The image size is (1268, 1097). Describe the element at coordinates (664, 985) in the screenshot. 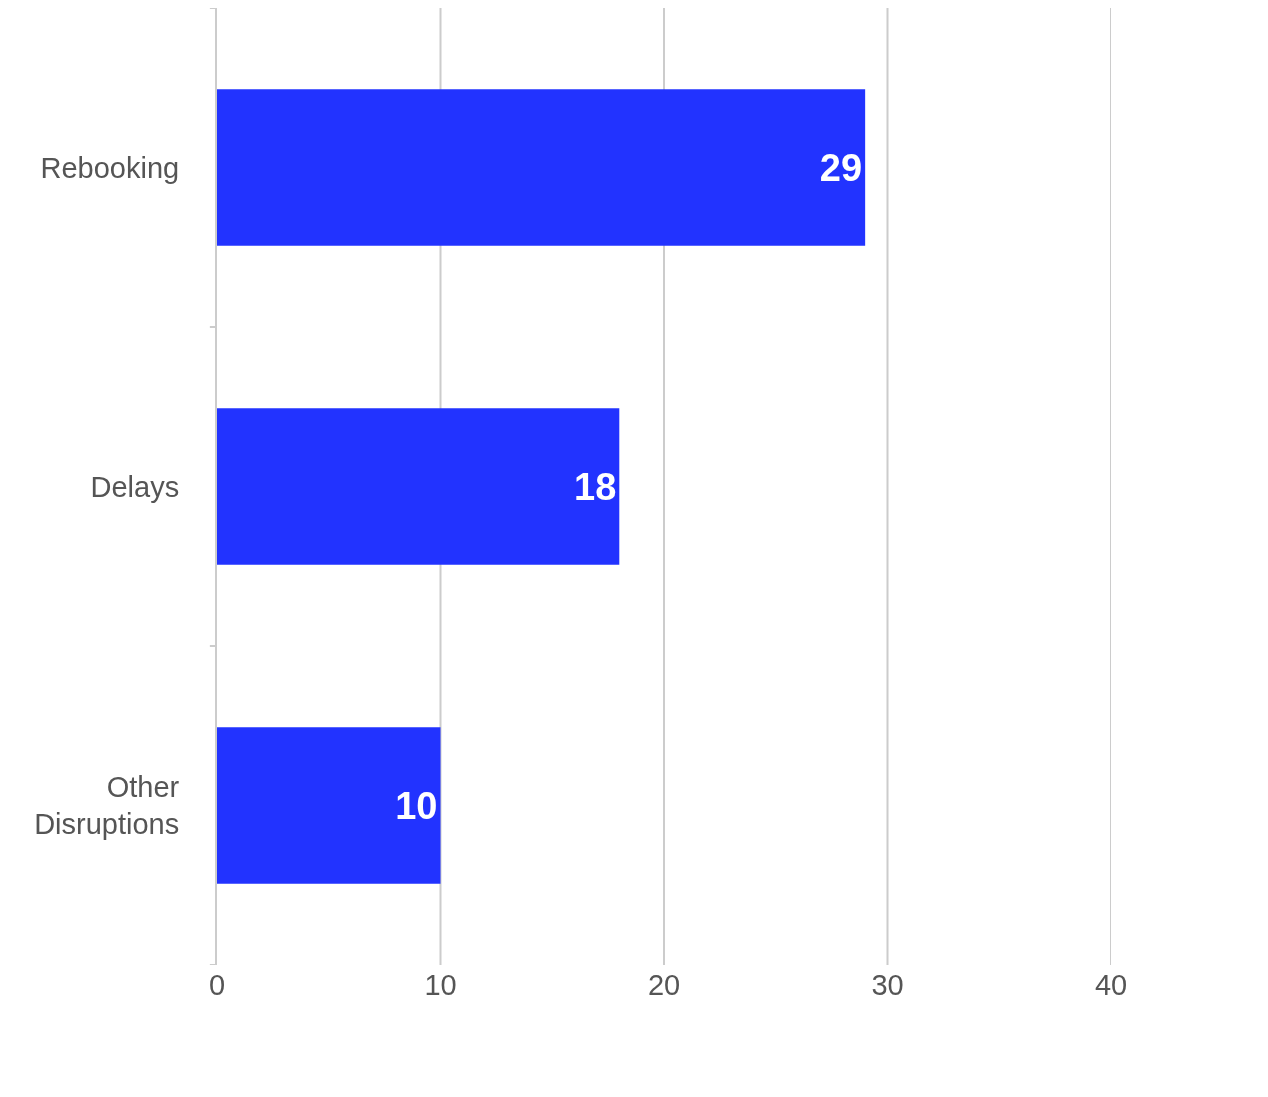

I see `x-tick-label: 20` at that location.